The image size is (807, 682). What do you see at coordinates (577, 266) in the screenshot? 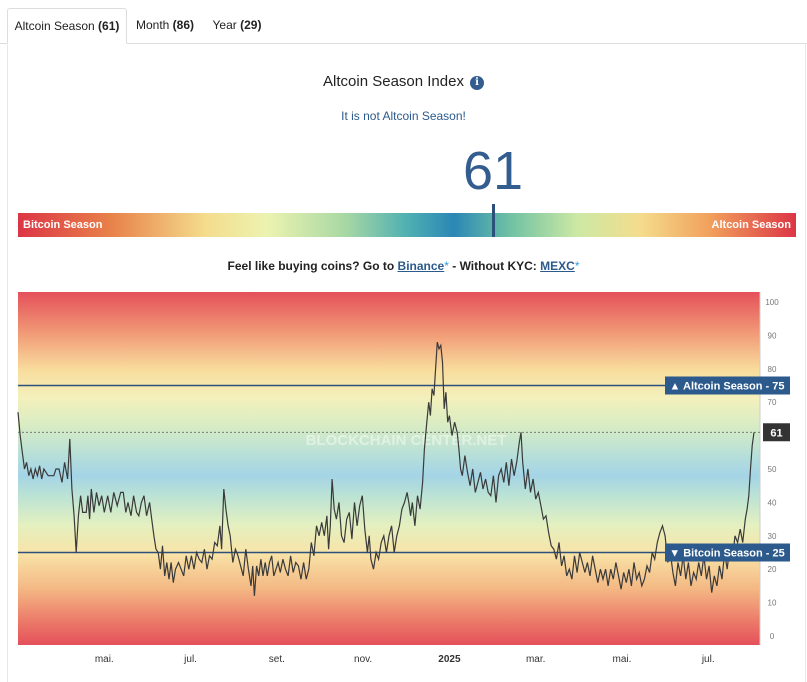
I see `promo-asterisk-2: *` at bounding box center [577, 266].